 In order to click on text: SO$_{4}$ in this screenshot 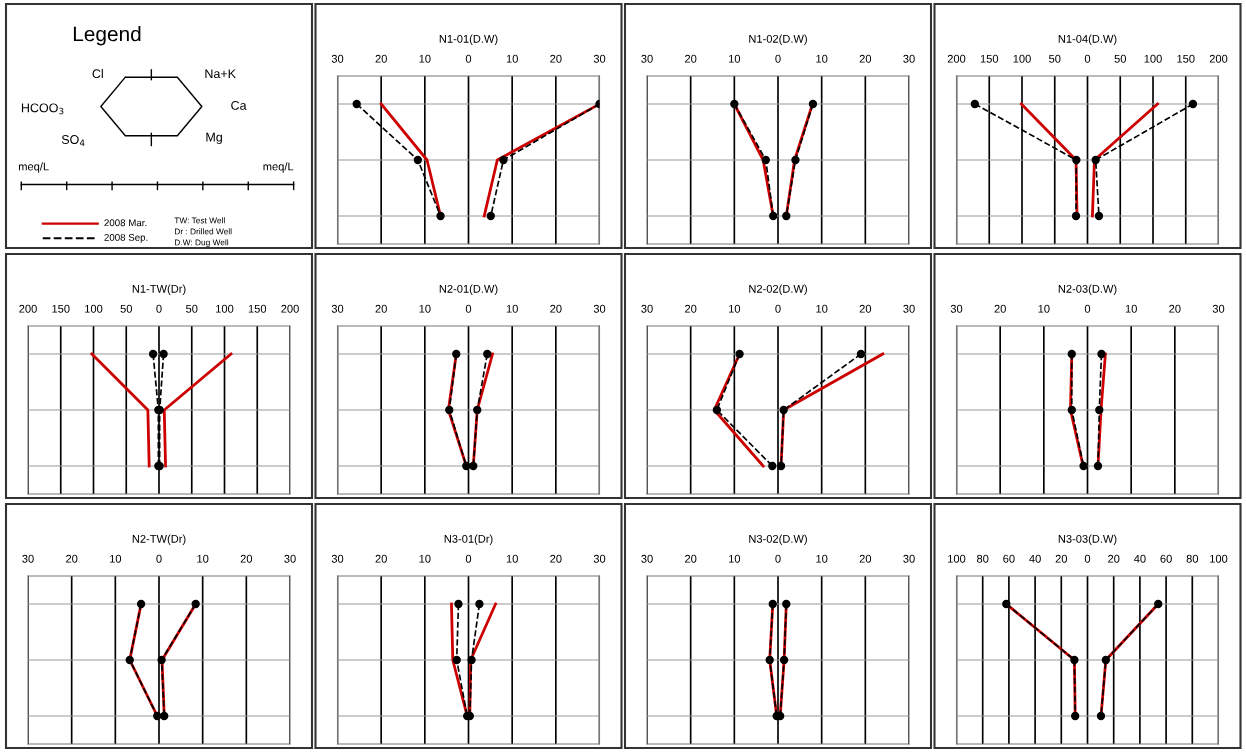, I will do `click(73, 140)`.